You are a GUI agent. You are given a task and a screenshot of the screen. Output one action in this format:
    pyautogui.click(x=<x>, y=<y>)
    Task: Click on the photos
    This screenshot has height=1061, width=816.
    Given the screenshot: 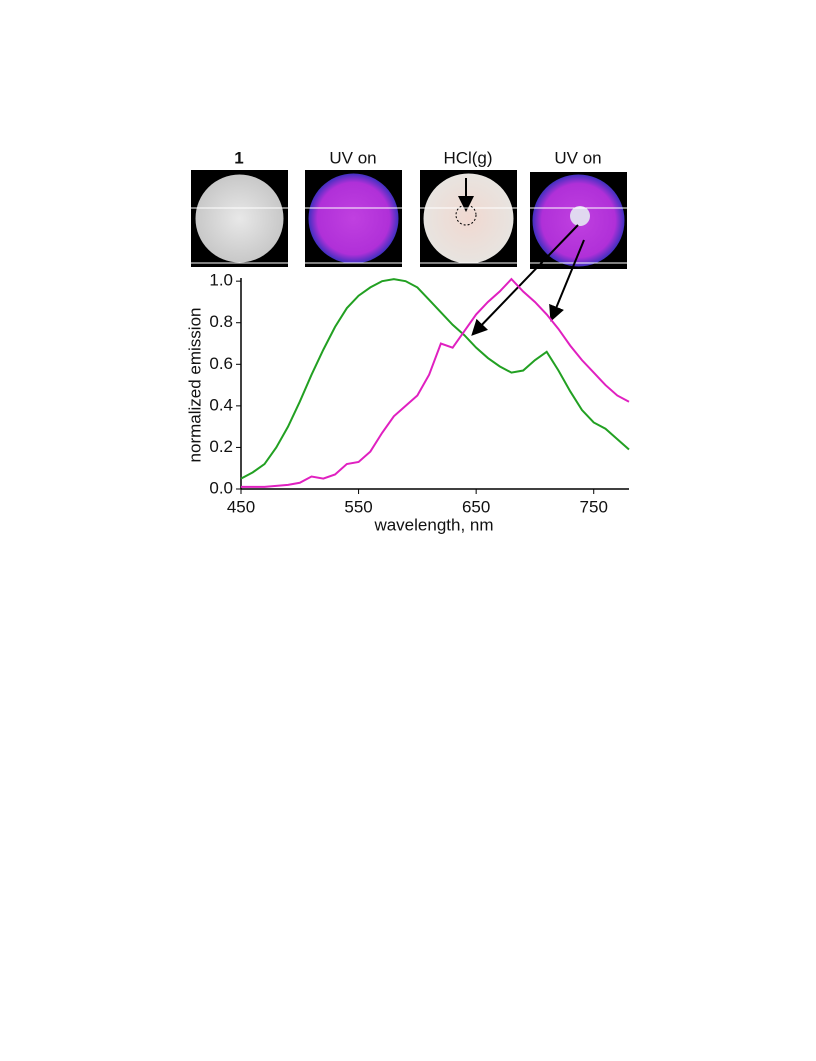 What is the action you would take?
    pyautogui.click(x=409, y=219)
    